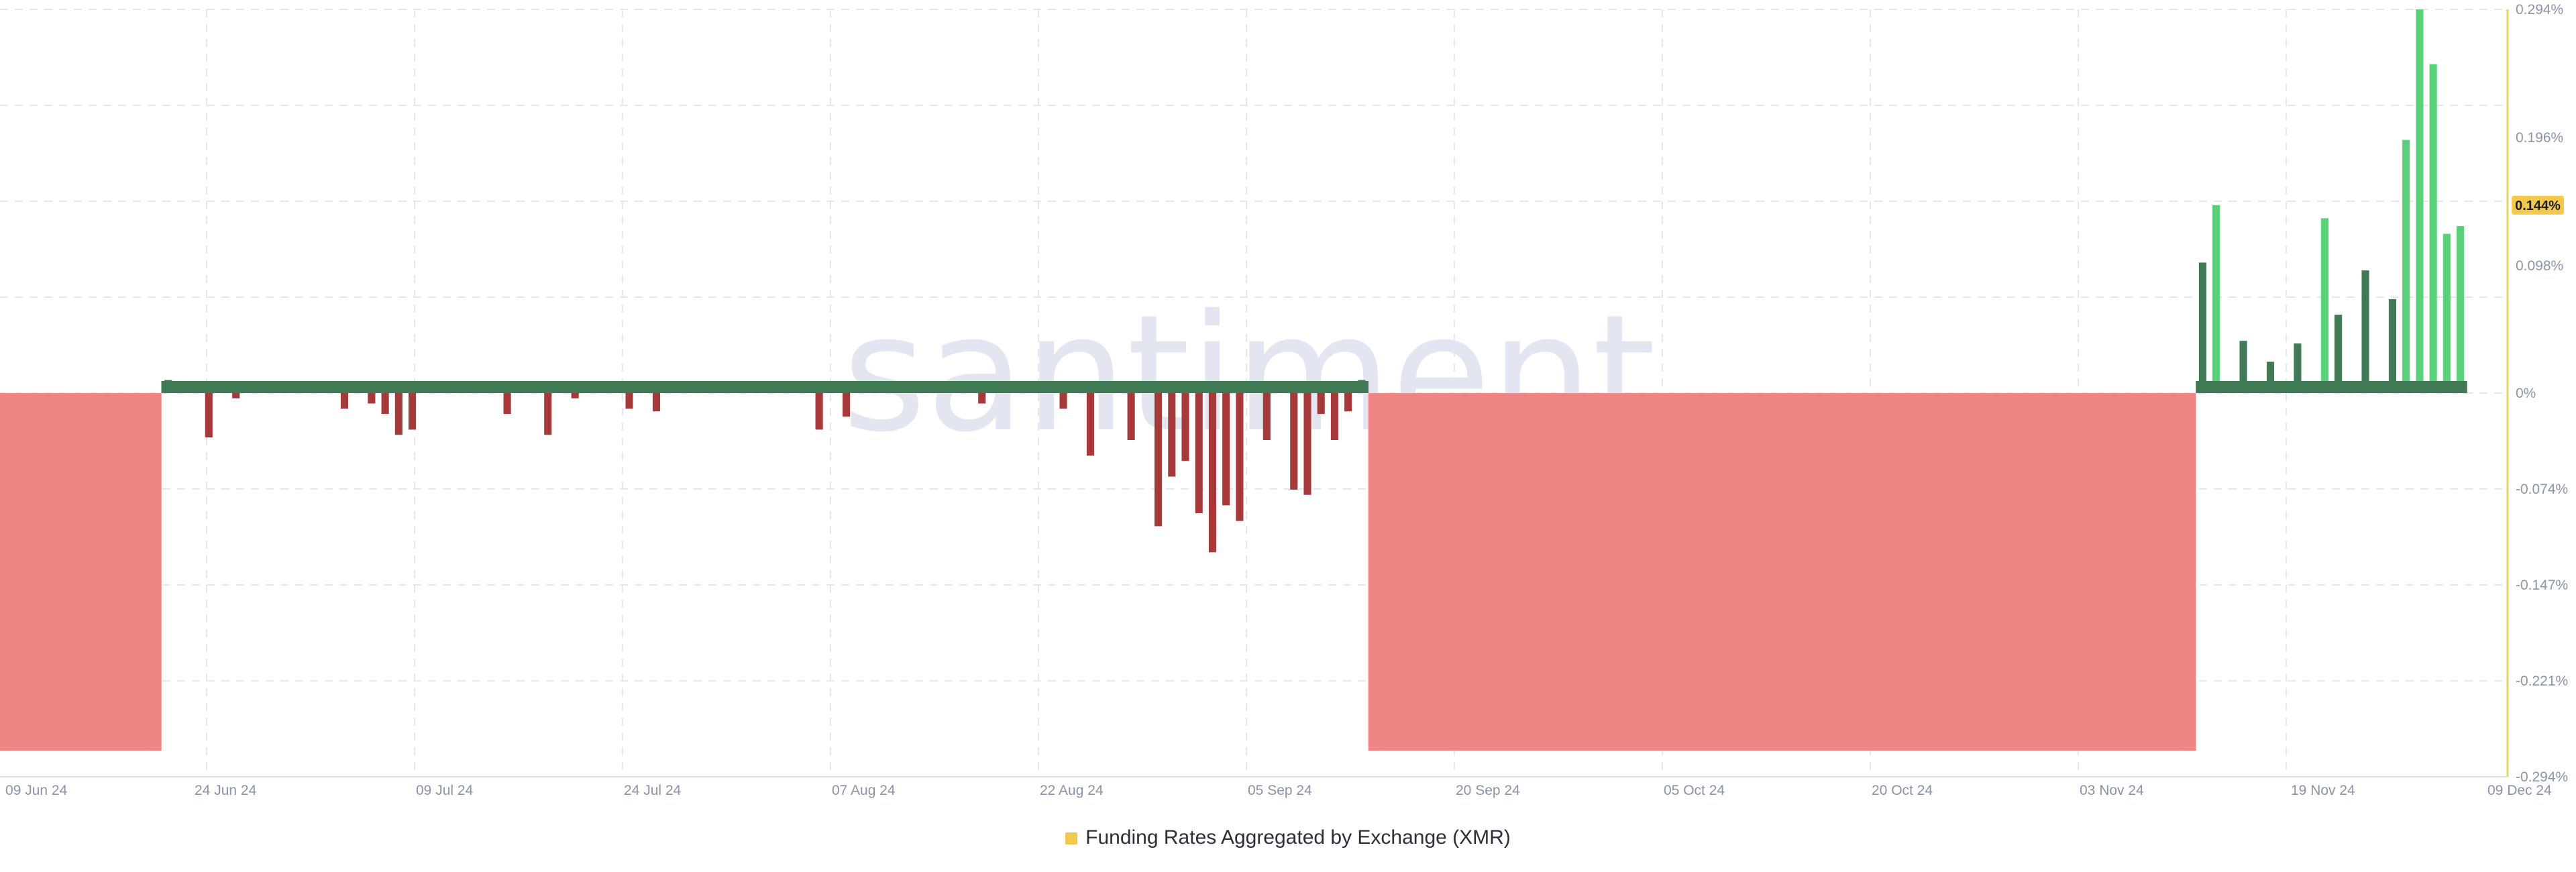 The image size is (2576, 872). Describe the element at coordinates (2542, 777) in the screenshot. I see `y-tick-label: -0.294%` at that location.